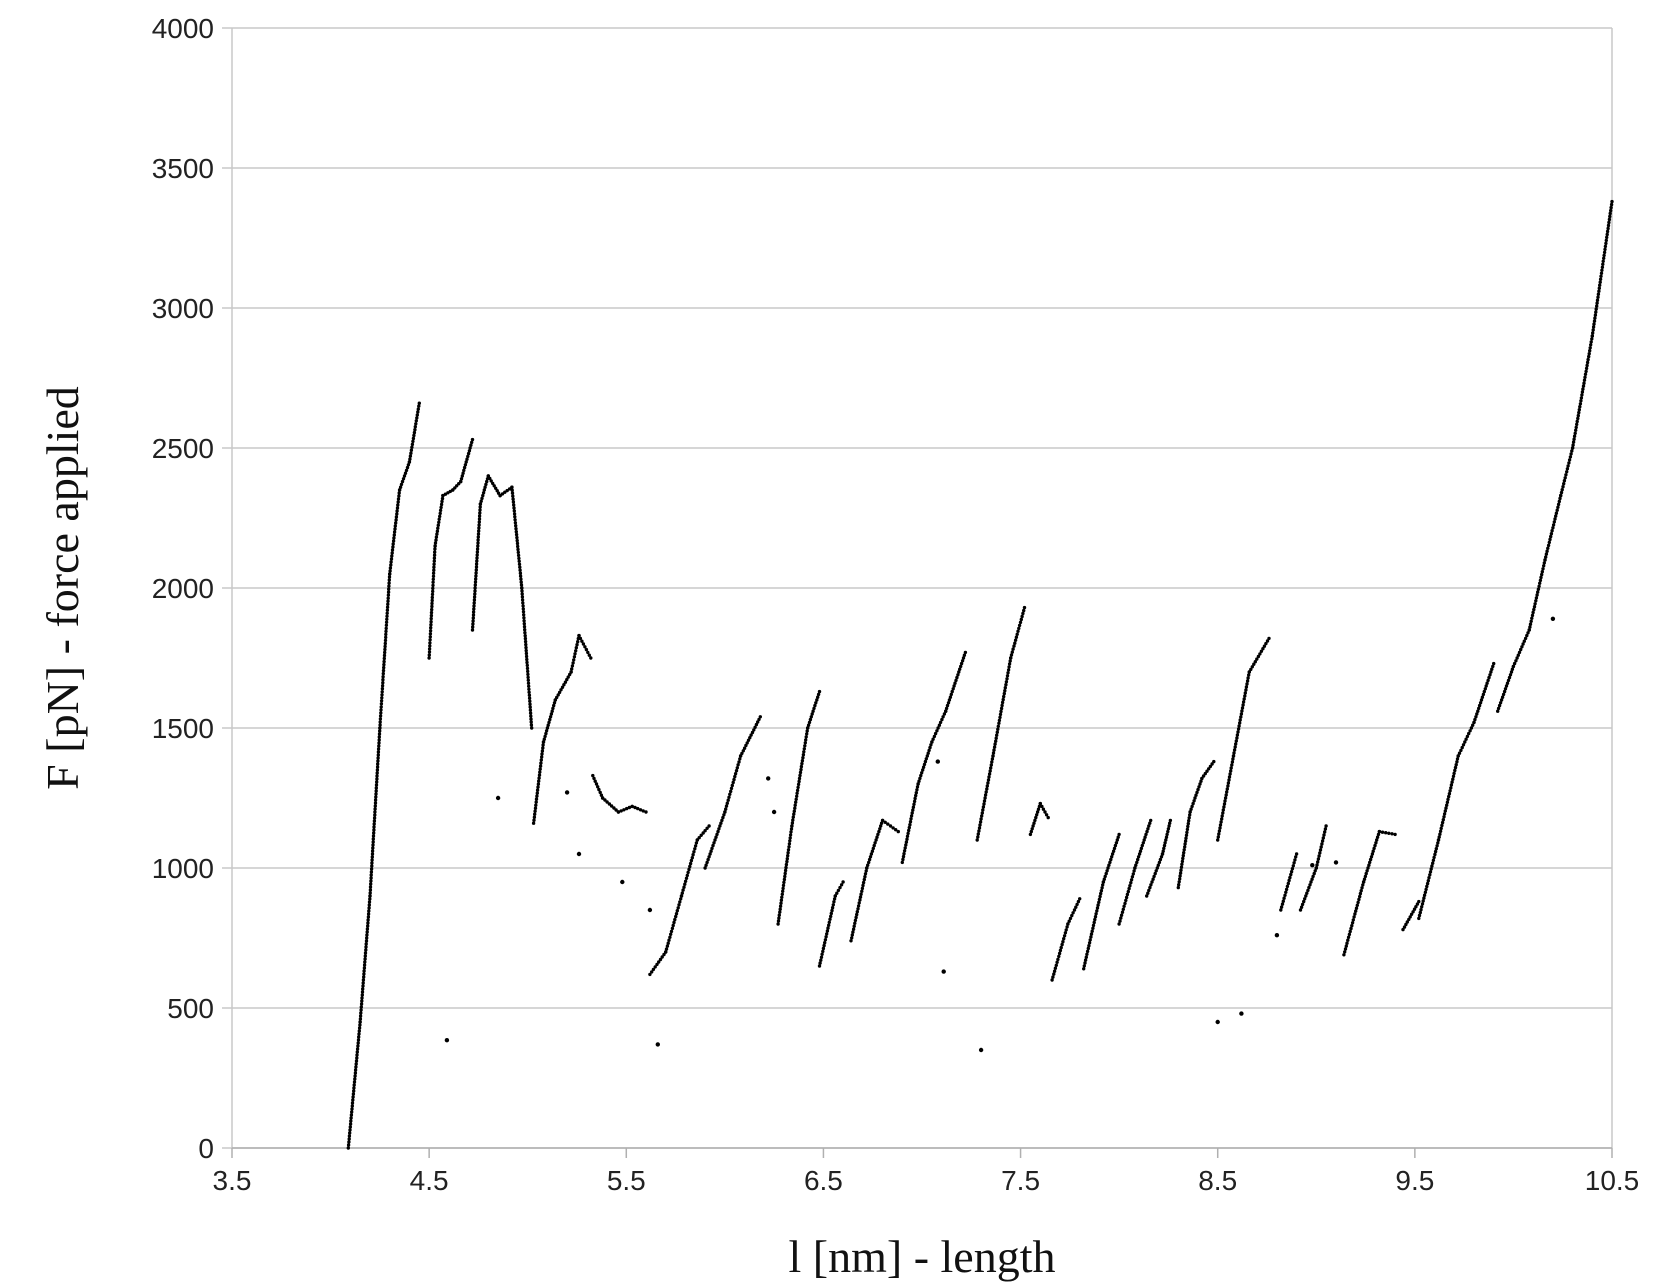 This screenshot has width=1654, height=1288. I want to click on x-axis-title: l [nm] - length, so click(922, 1256).